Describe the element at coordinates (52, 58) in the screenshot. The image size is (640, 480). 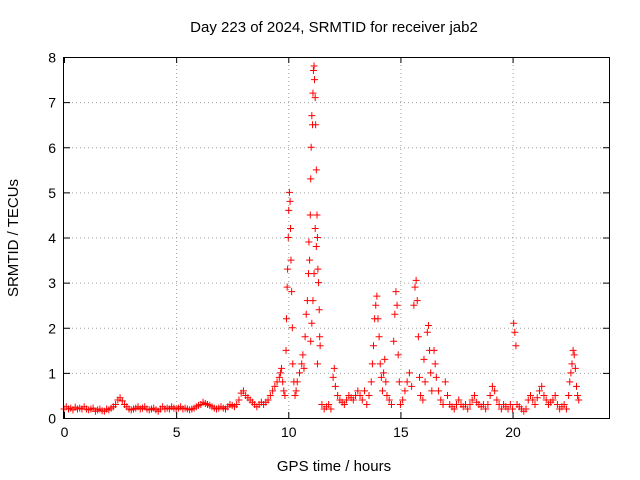
I see `y-tick-label: 8` at that location.